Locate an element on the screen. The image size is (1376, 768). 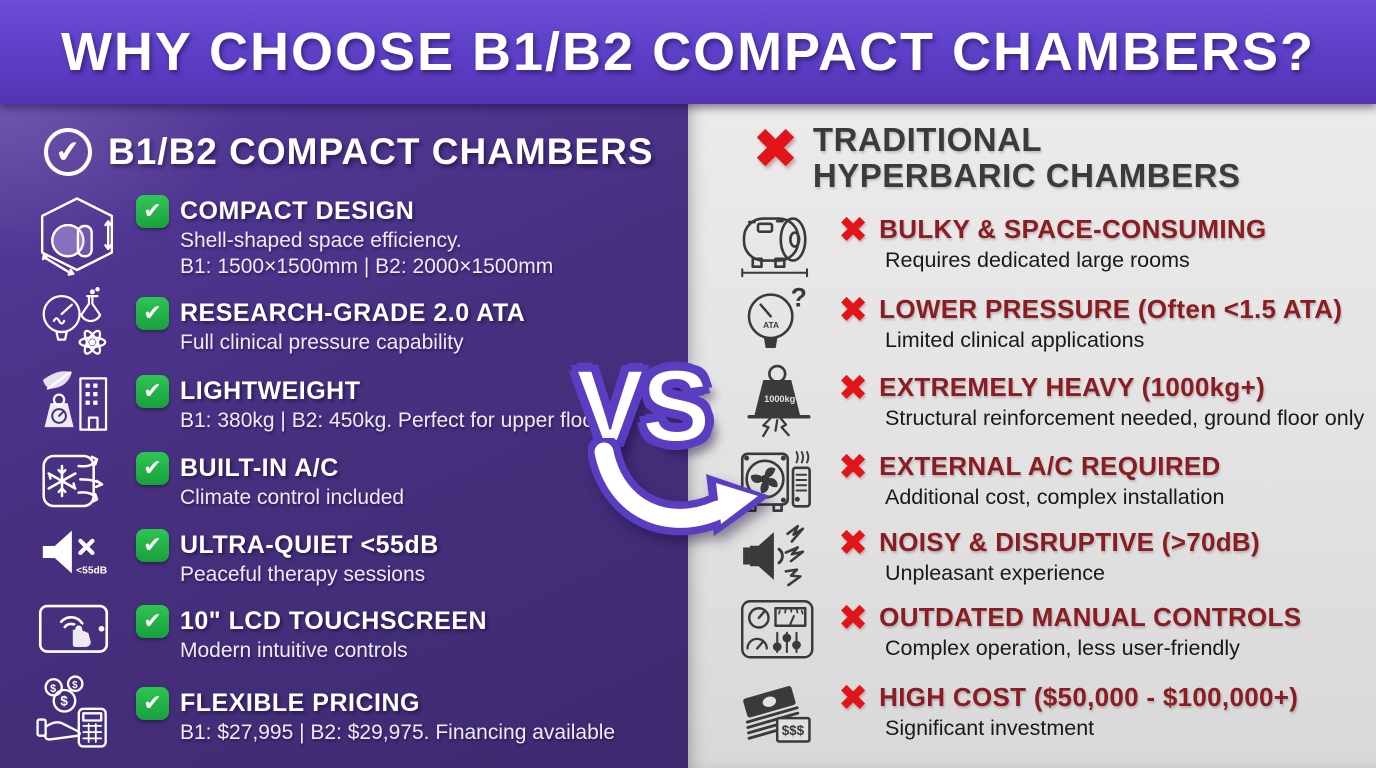
cash-stack-icon: $$$ is located at coordinates (779, 711).